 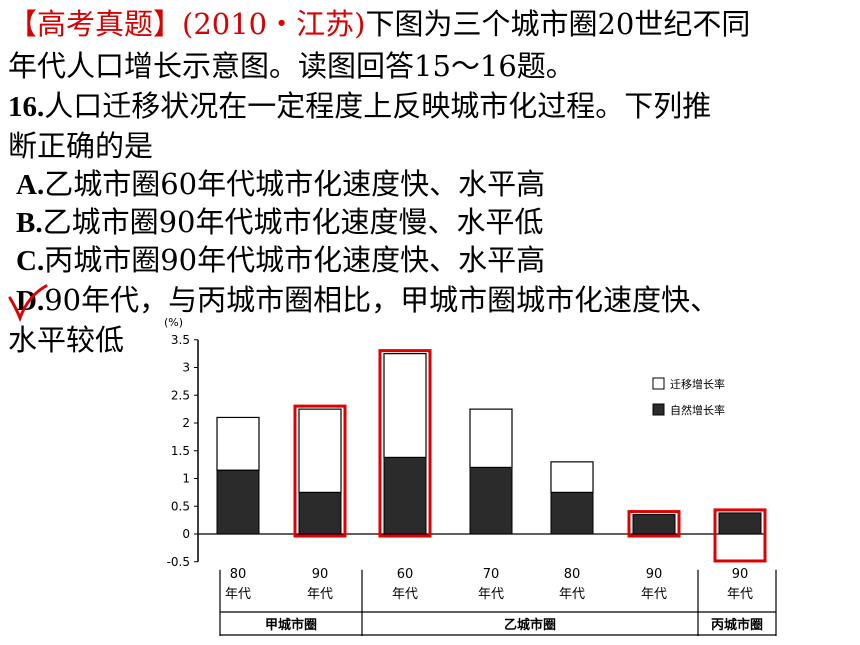 I want to click on question-stem-line-1: 16.人口迁移状况在一定程度上反映城市化过程。下列推, so click(x=359, y=106).